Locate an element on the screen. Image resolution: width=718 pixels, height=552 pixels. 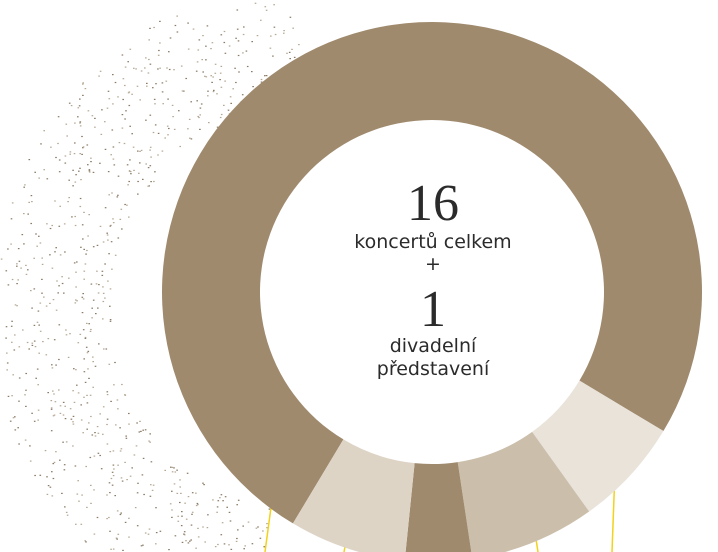
concert-label: koncertů celkem is located at coordinates (432, 242).